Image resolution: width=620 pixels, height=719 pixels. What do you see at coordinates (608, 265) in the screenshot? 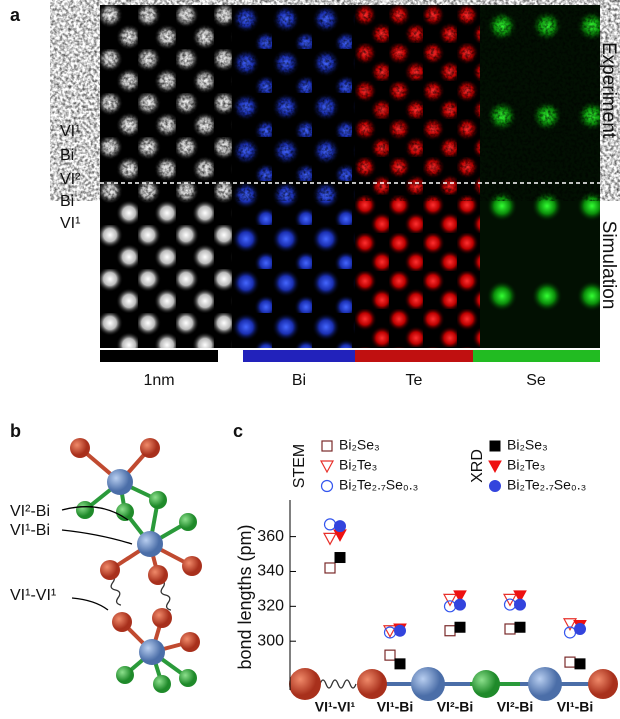
I see `row-label: Simulation` at bounding box center [608, 265].